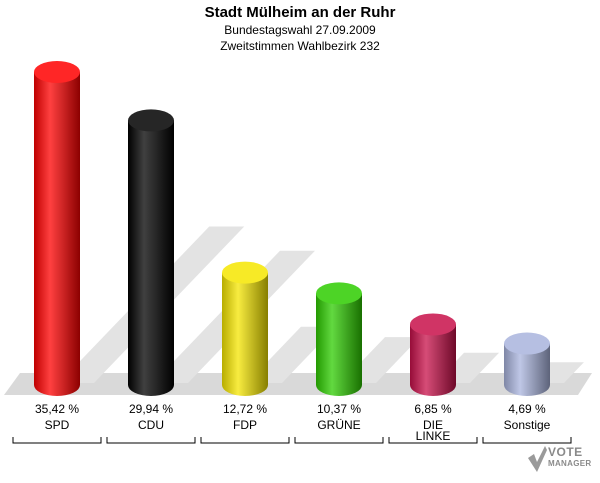 This screenshot has width=600, height=483. What do you see at coordinates (565, 452) in the screenshot?
I see `logo-text-vote: VOTE` at bounding box center [565, 452].